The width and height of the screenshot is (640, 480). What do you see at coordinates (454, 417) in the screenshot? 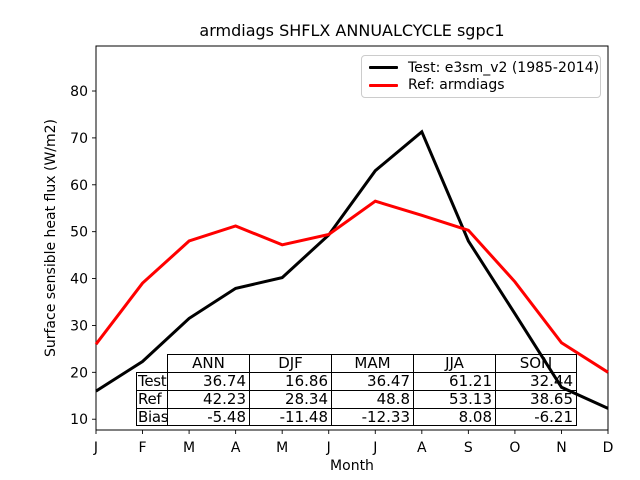
I see `table-cell-bias-jja: 8.08` at bounding box center [454, 417].